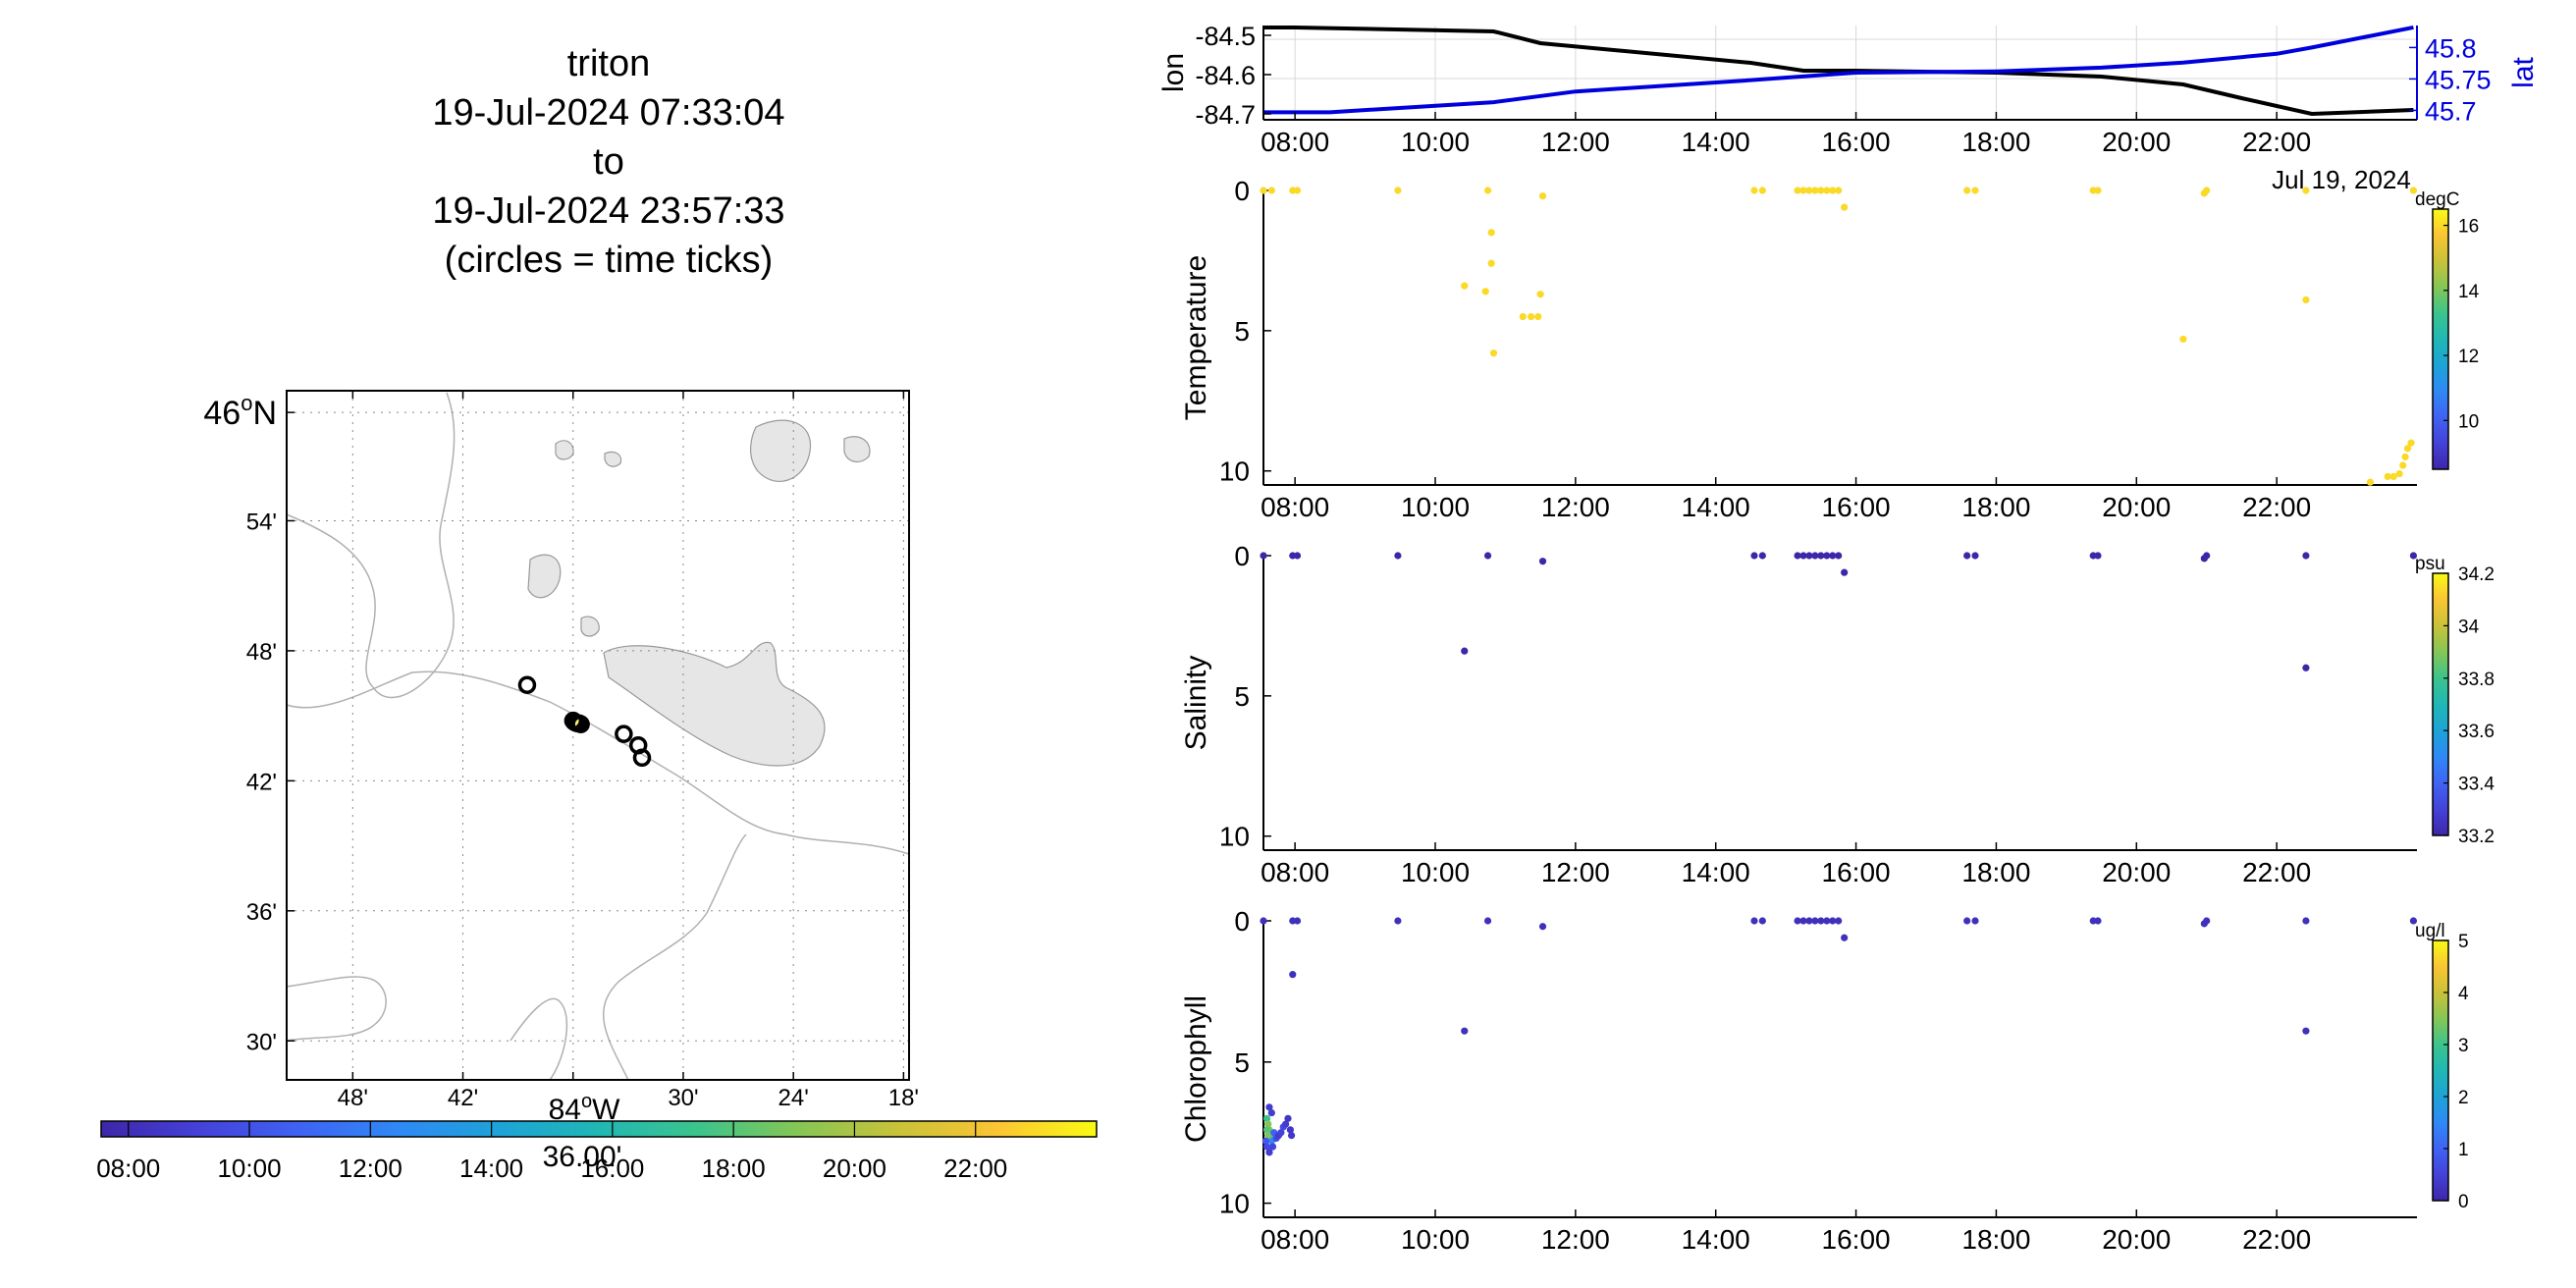  What do you see at coordinates (2468, 227) in the screenshot?
I see `colorbar-label: 16` at bounding box center [2468, 227].